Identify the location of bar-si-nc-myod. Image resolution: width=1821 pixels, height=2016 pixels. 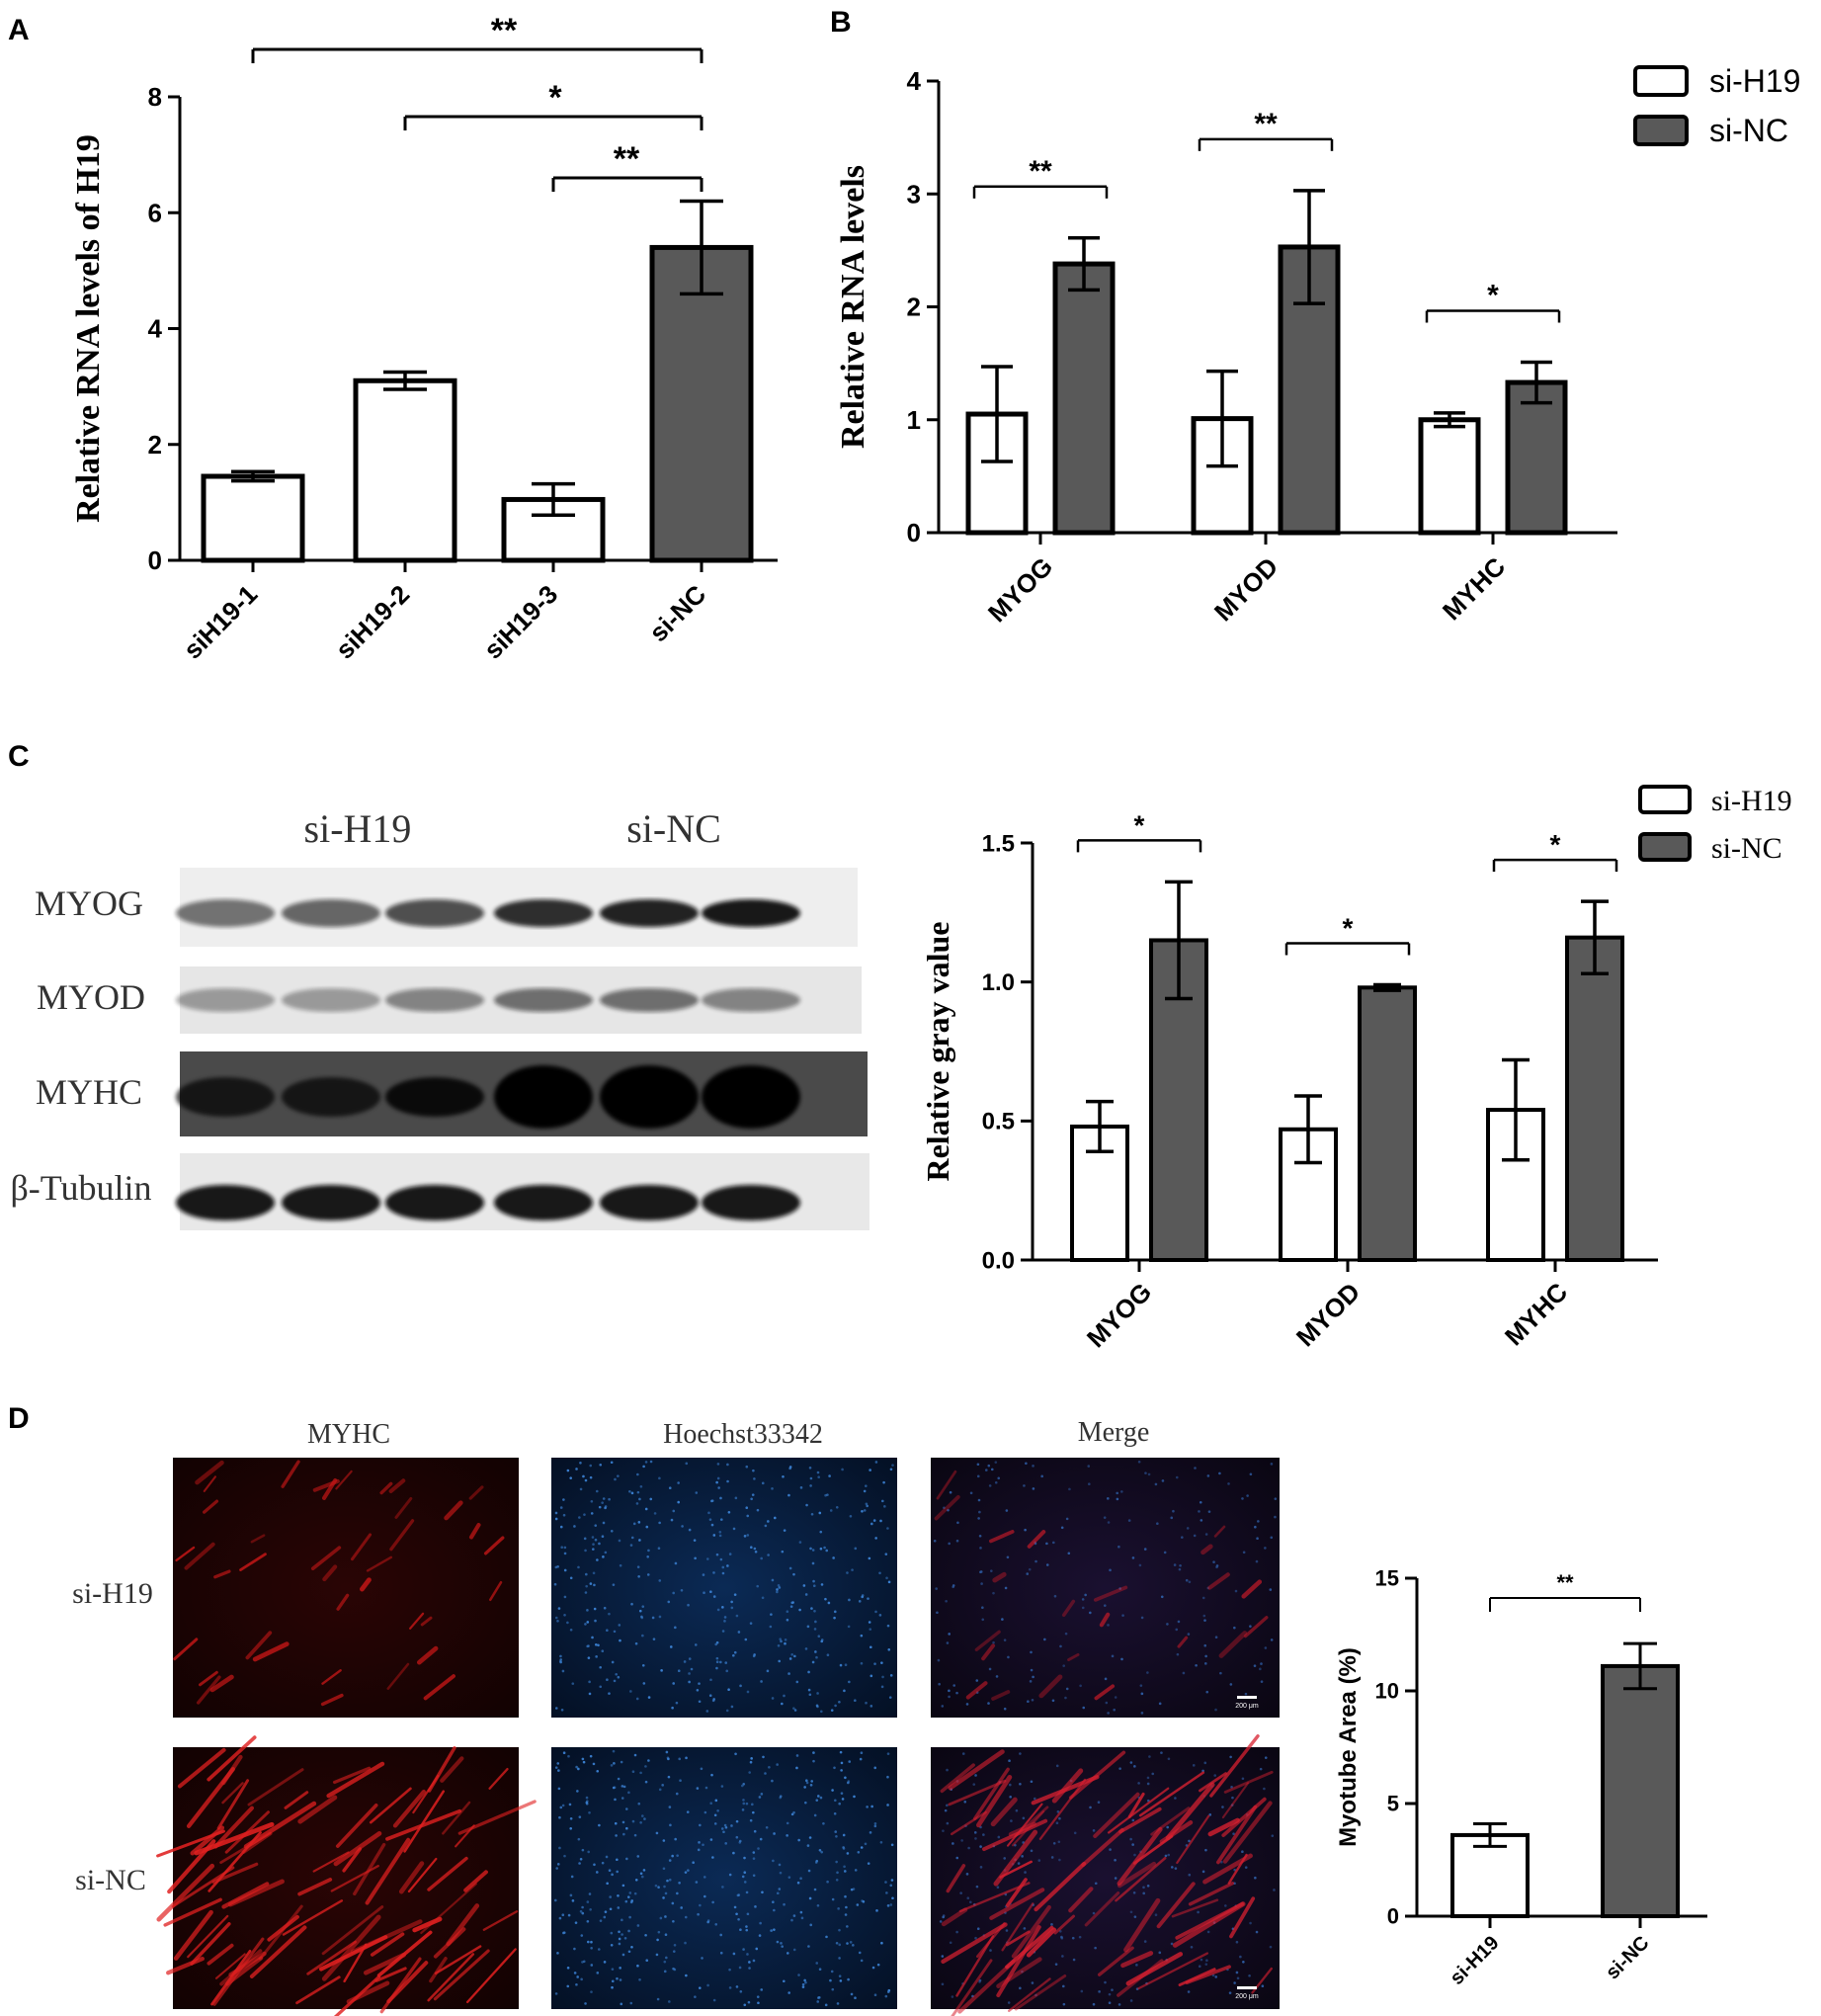
(1309, 390).